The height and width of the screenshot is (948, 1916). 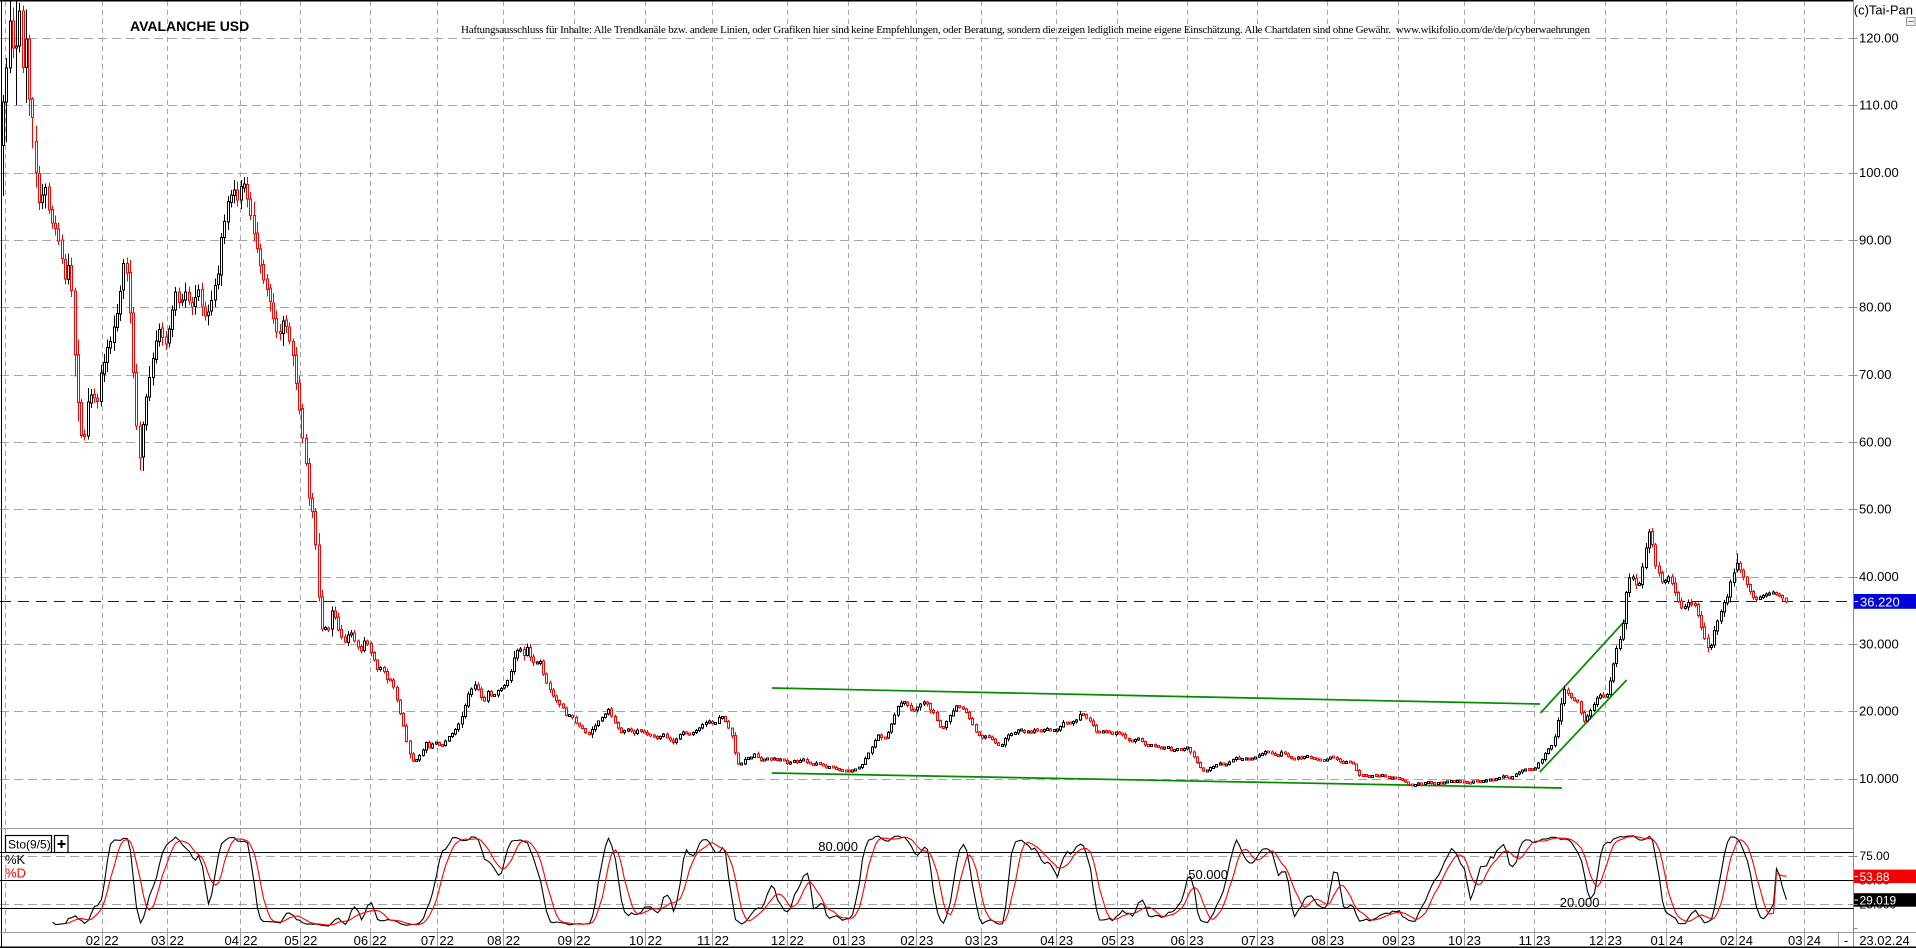 I want to click on svg-text: 80.000, so click(x=838, y=846).